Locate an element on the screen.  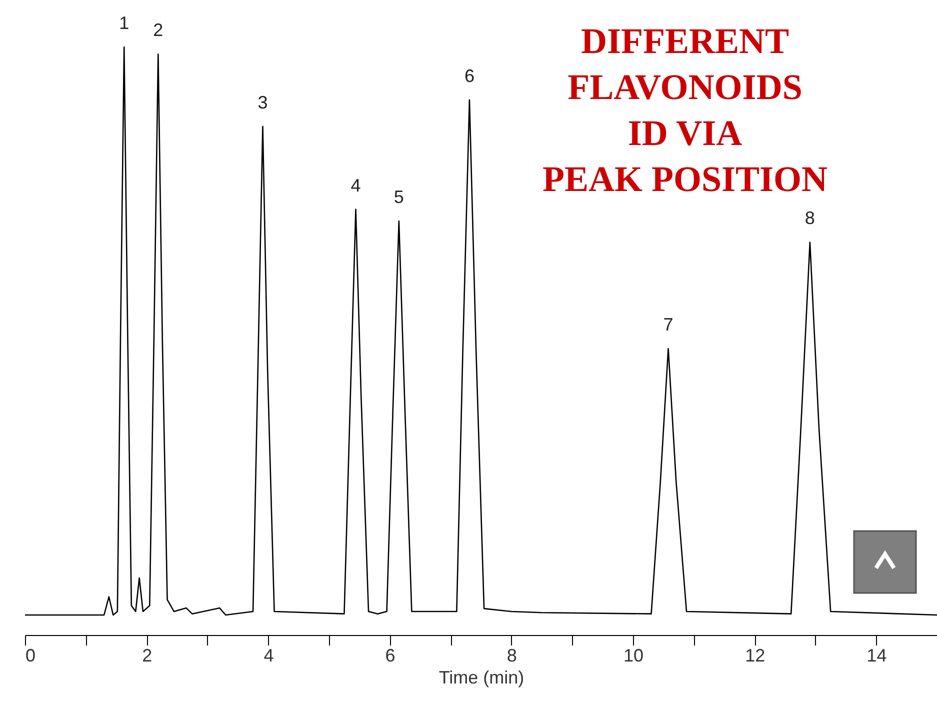
annotation: 1 is located at coordinates (124, 23).